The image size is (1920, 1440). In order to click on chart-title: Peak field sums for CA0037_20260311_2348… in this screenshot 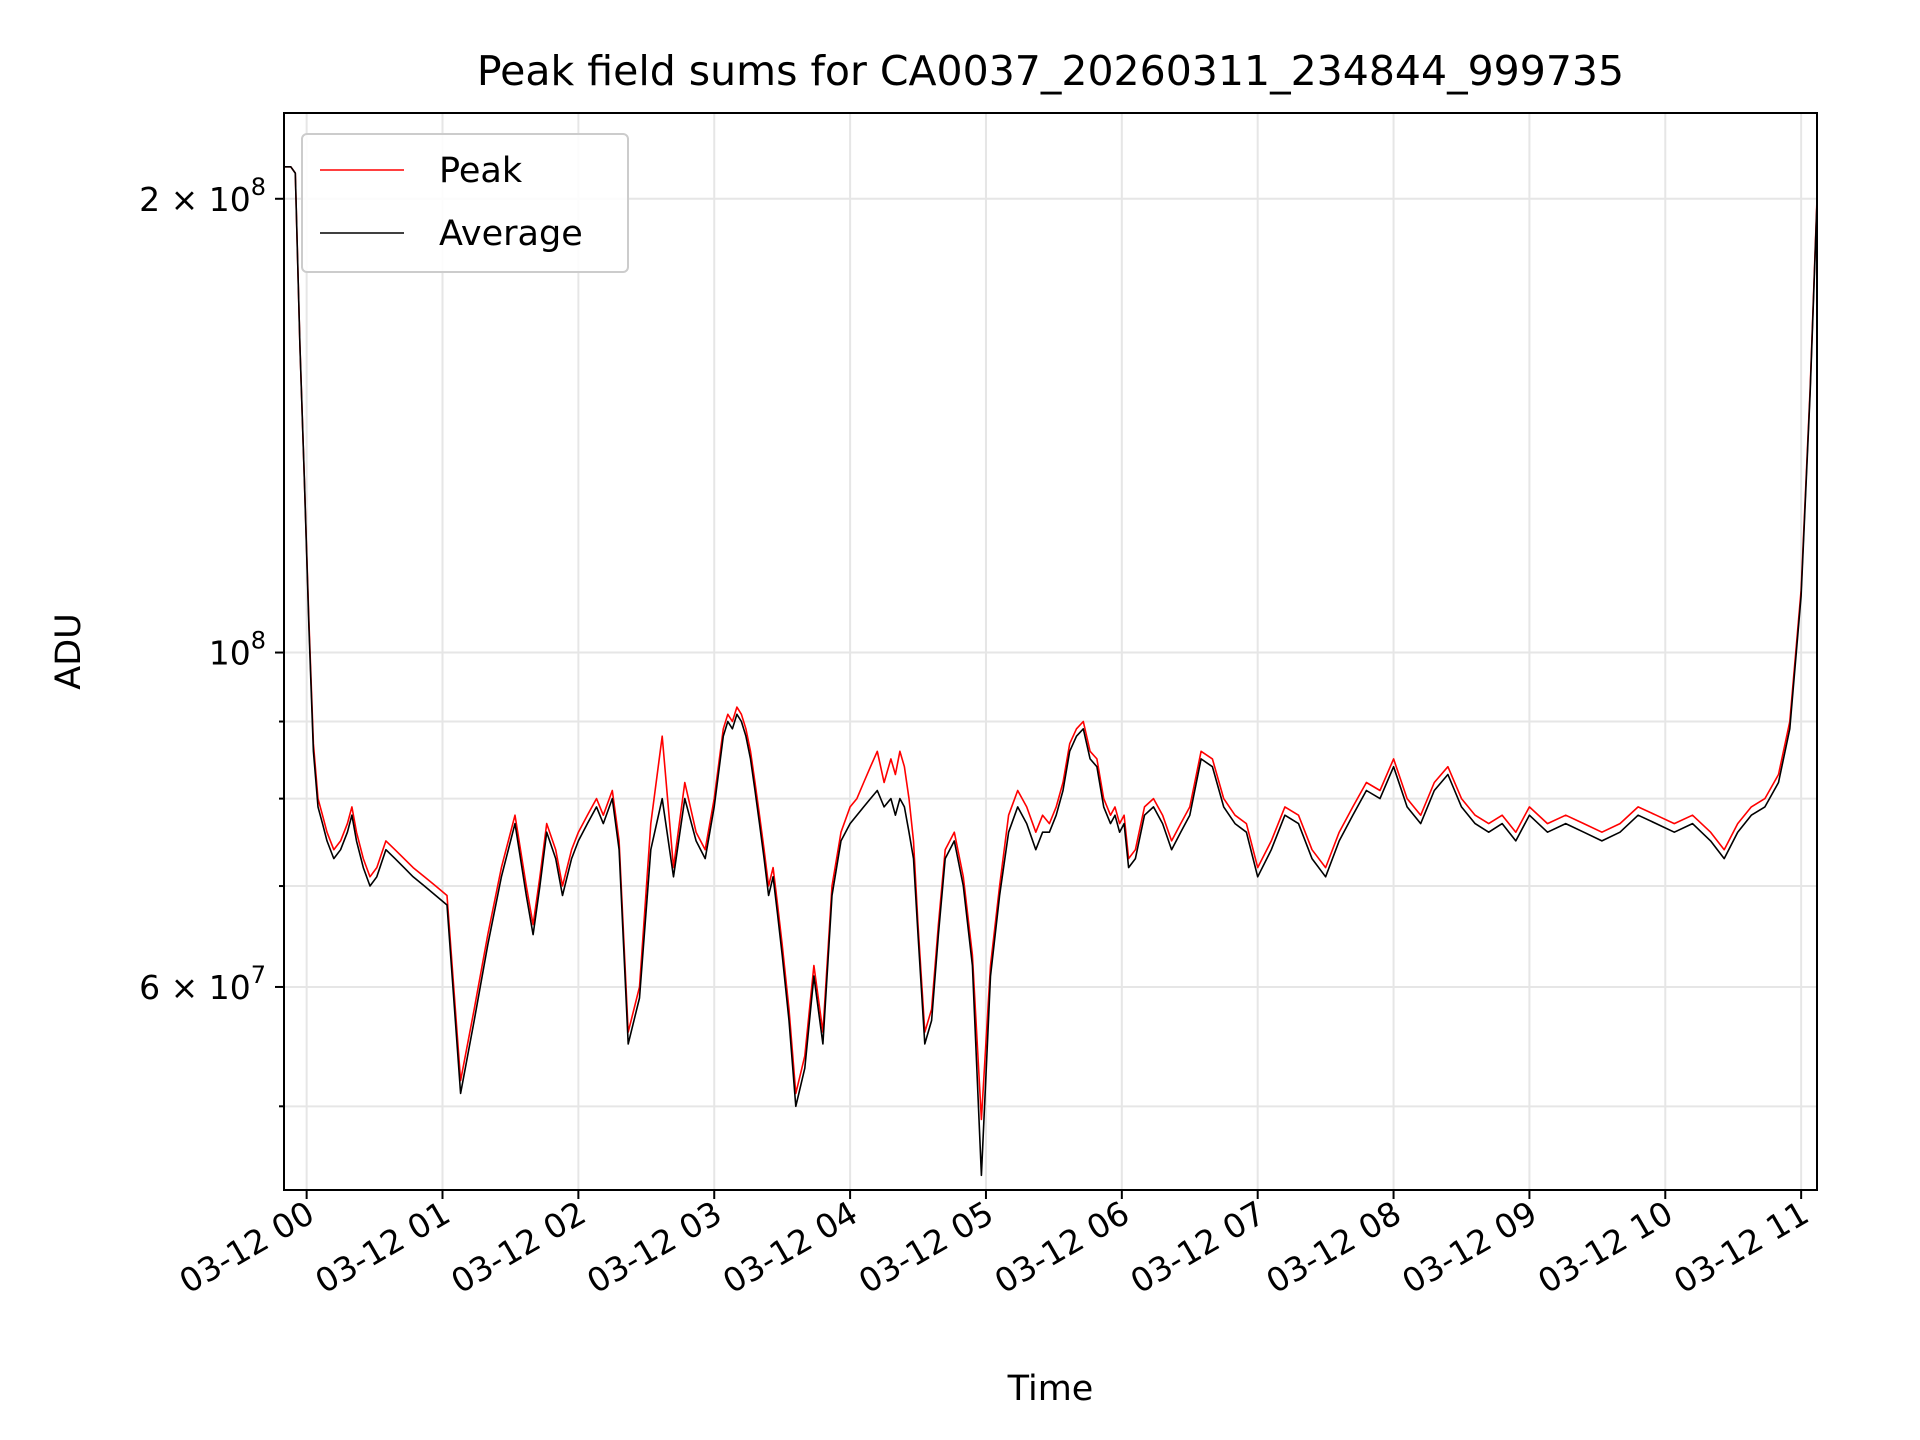, I will do `click(1050, 71)`.